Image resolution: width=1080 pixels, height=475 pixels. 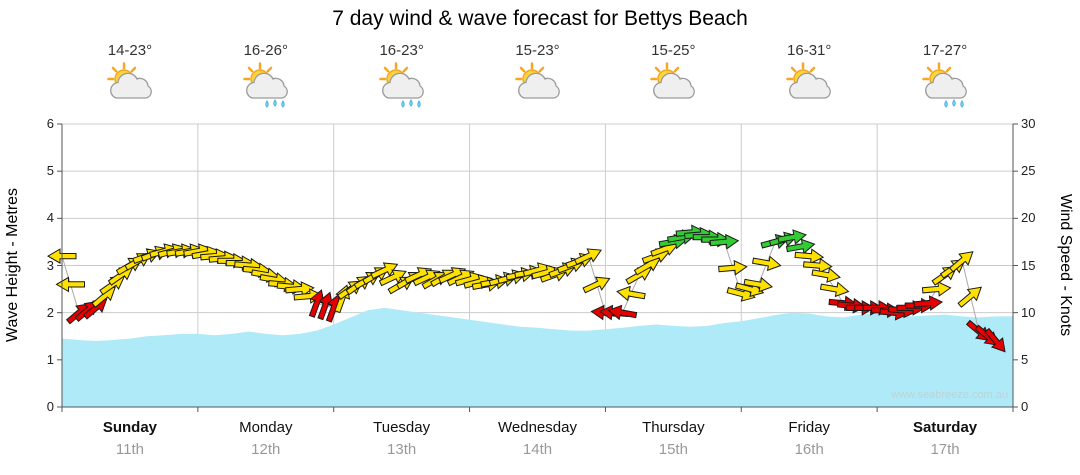 I want to click on day-temp-range: 16-31°, so click(x=809, y=50).